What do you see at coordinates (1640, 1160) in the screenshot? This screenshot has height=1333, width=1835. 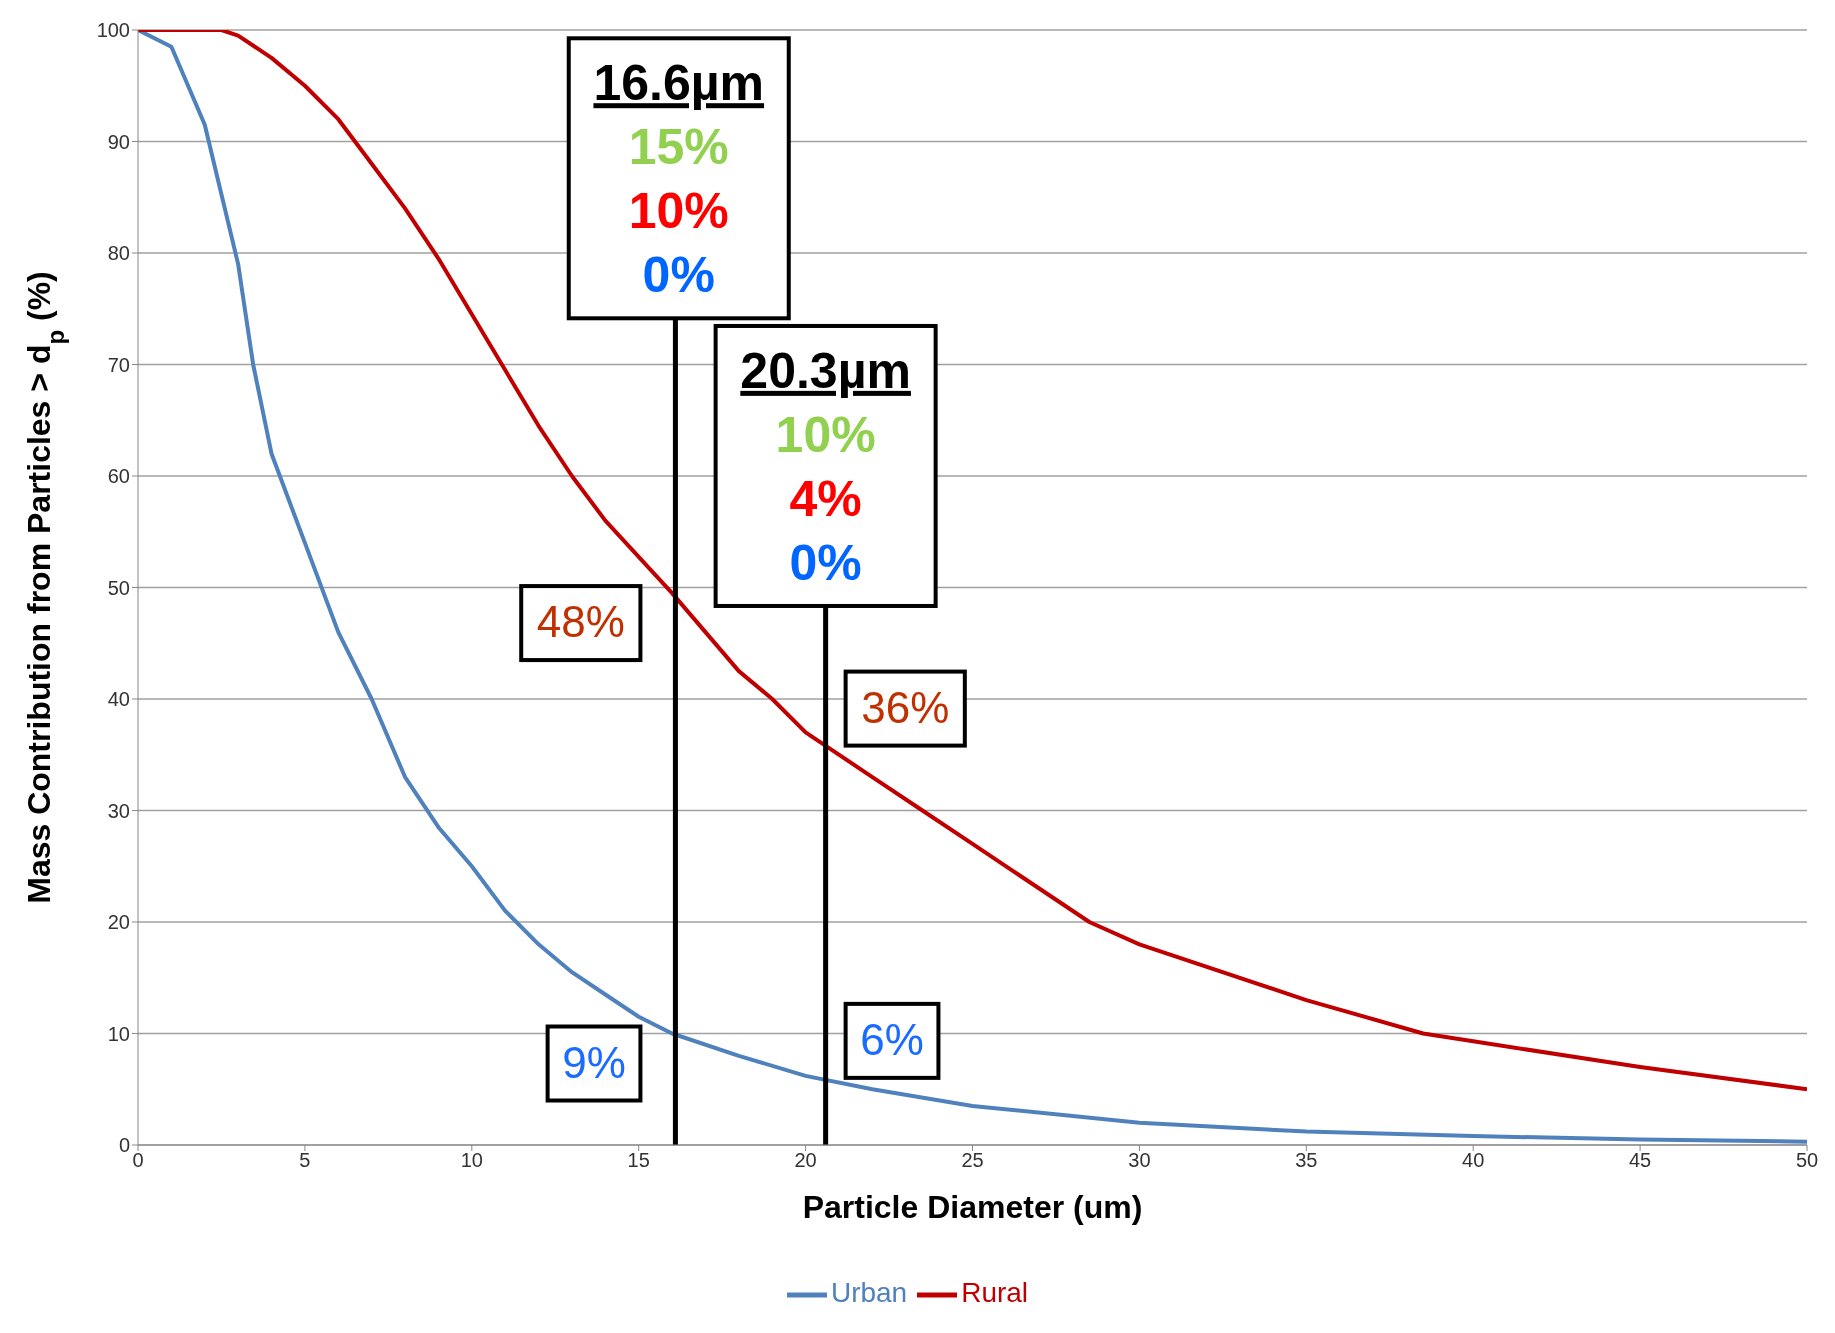 I see `x-tick-label: 45` at bounding box center [1640, 1160].